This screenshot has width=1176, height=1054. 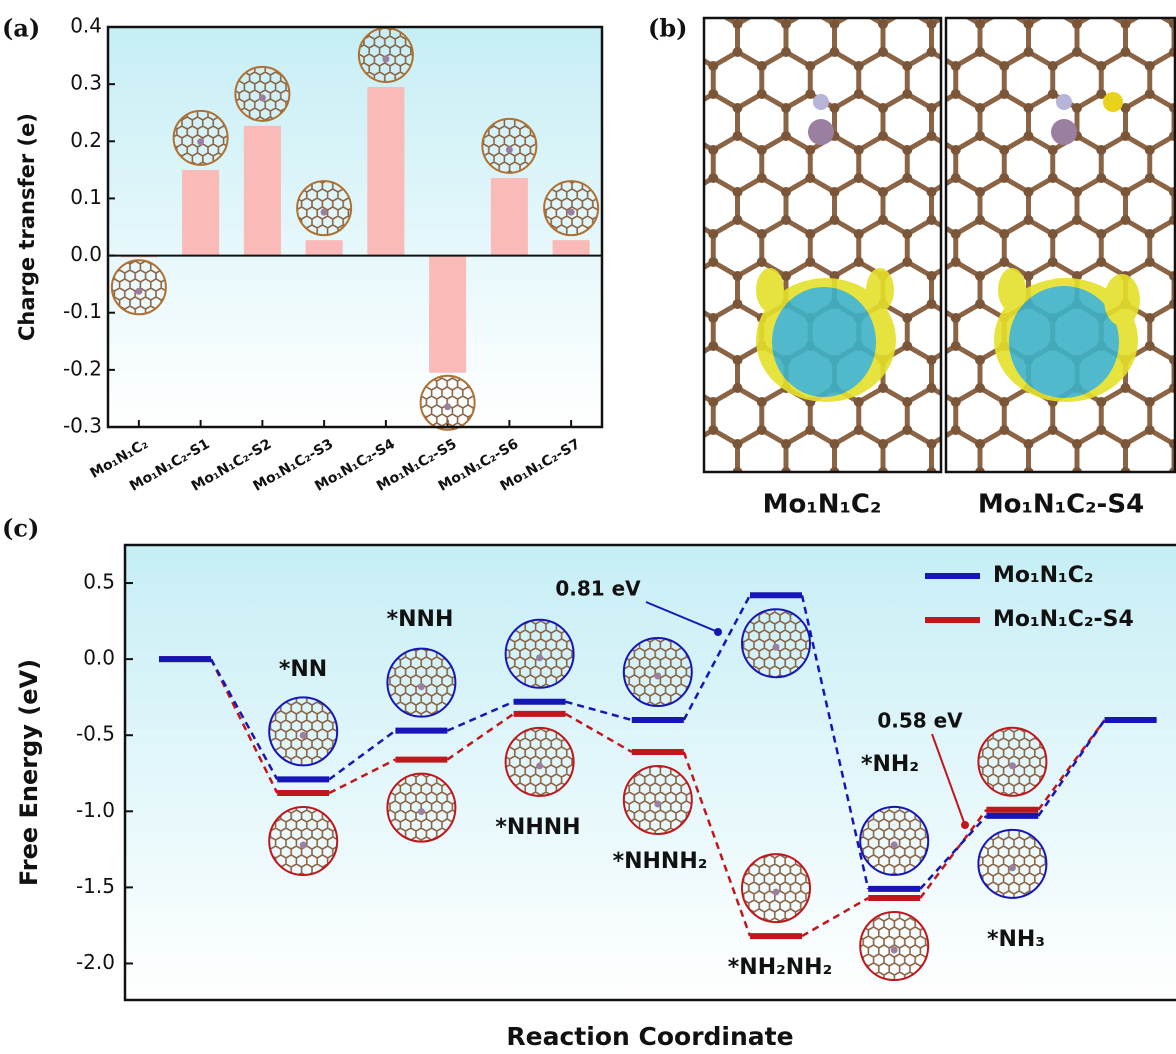 I want to click on y-tick-label: 0.2, so click(x=86, y=140).